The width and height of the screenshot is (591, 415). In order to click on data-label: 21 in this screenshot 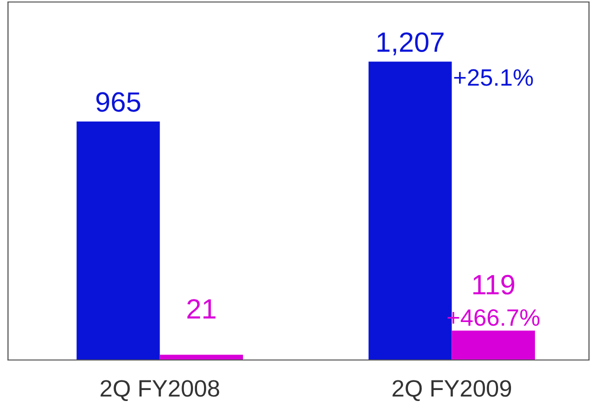, I will do `click(201, 308)`.